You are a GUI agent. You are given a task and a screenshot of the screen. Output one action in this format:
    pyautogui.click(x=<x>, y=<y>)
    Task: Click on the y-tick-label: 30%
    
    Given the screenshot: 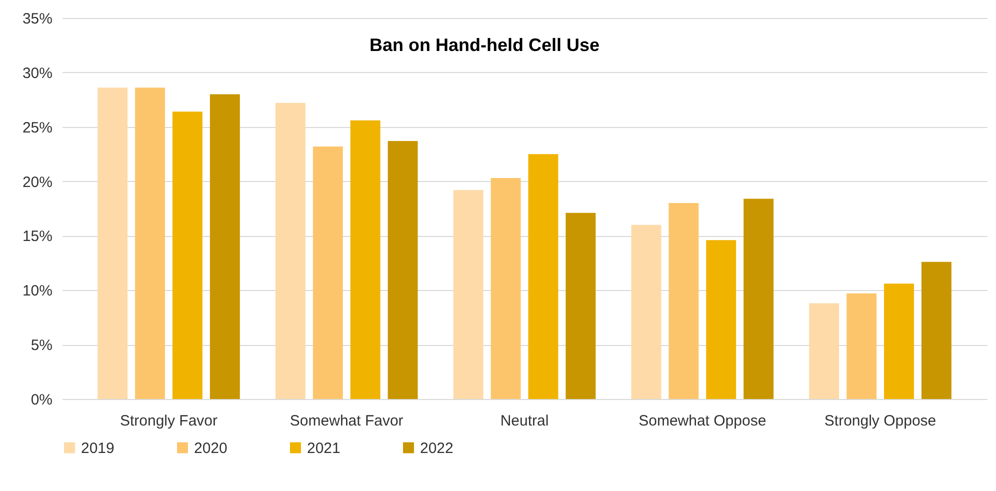 What is the action you would take?
    pyautogui.click(x=37, y=73)
    